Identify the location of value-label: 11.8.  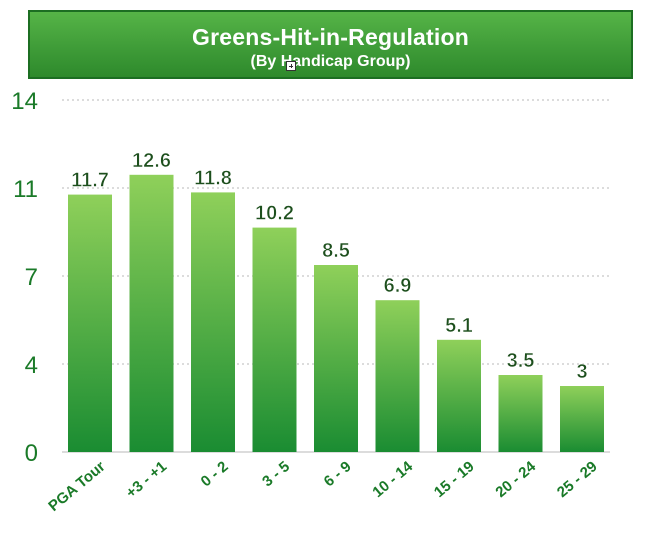
(213, 178).